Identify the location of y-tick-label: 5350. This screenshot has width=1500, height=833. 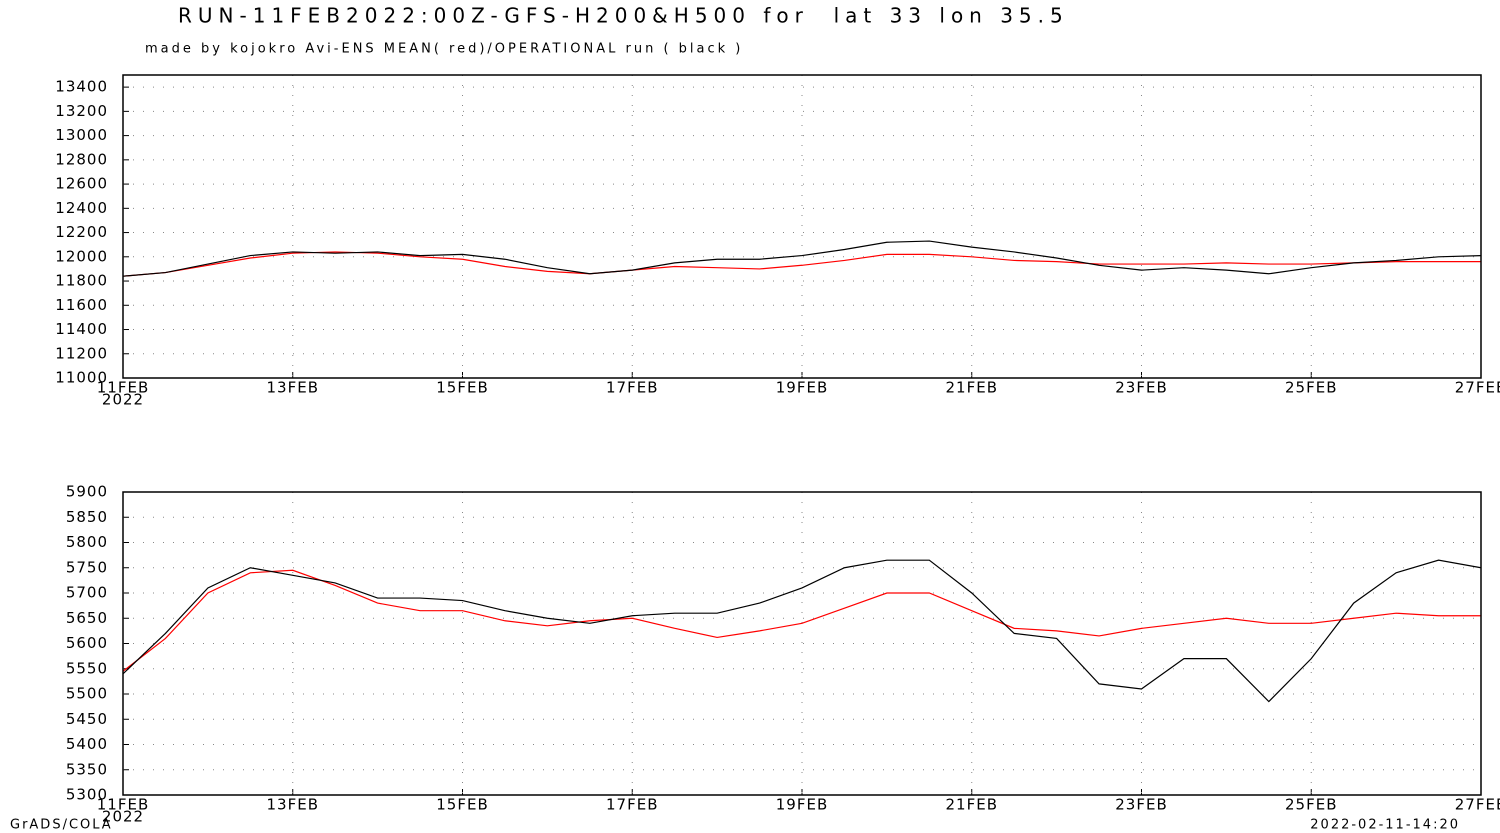
(87, 769).